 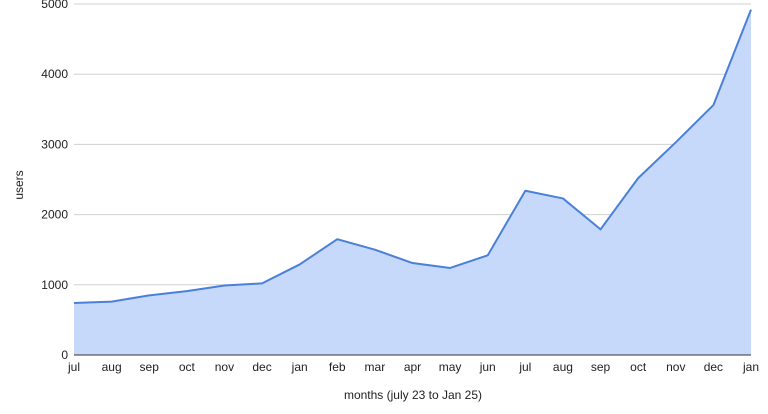 I want to click on x-tick-label: jun, so click(x=487, y=367).